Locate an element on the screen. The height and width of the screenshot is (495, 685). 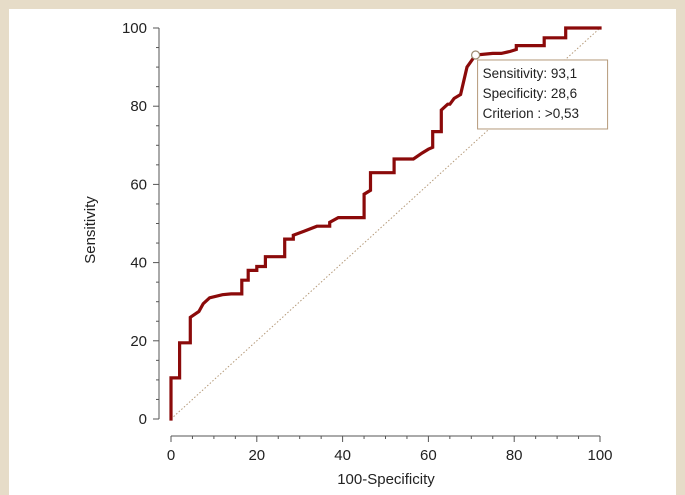
y-tick-label: 60 is located at coordinates (138, 184).